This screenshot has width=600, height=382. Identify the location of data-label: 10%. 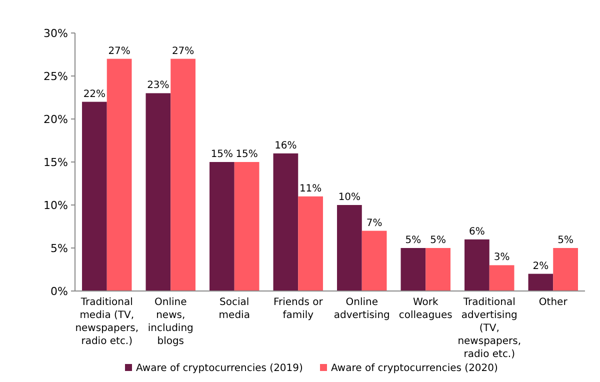
(349, 197).